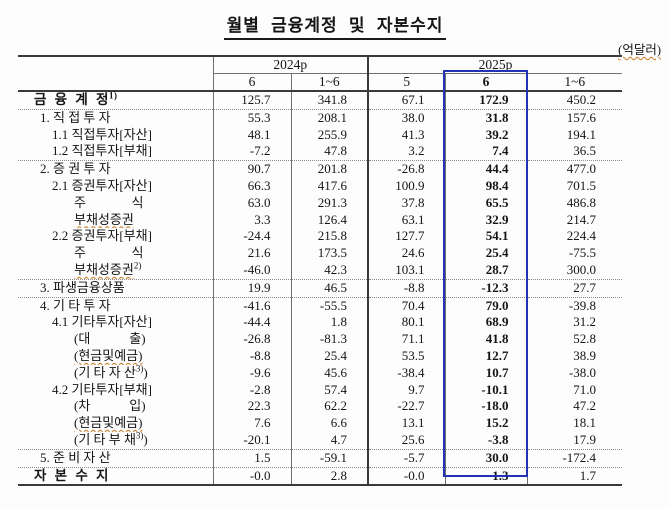  Describe the element at coordinates (574, 458) in the screenshot. I see `value-cell: -172.4` at that location.